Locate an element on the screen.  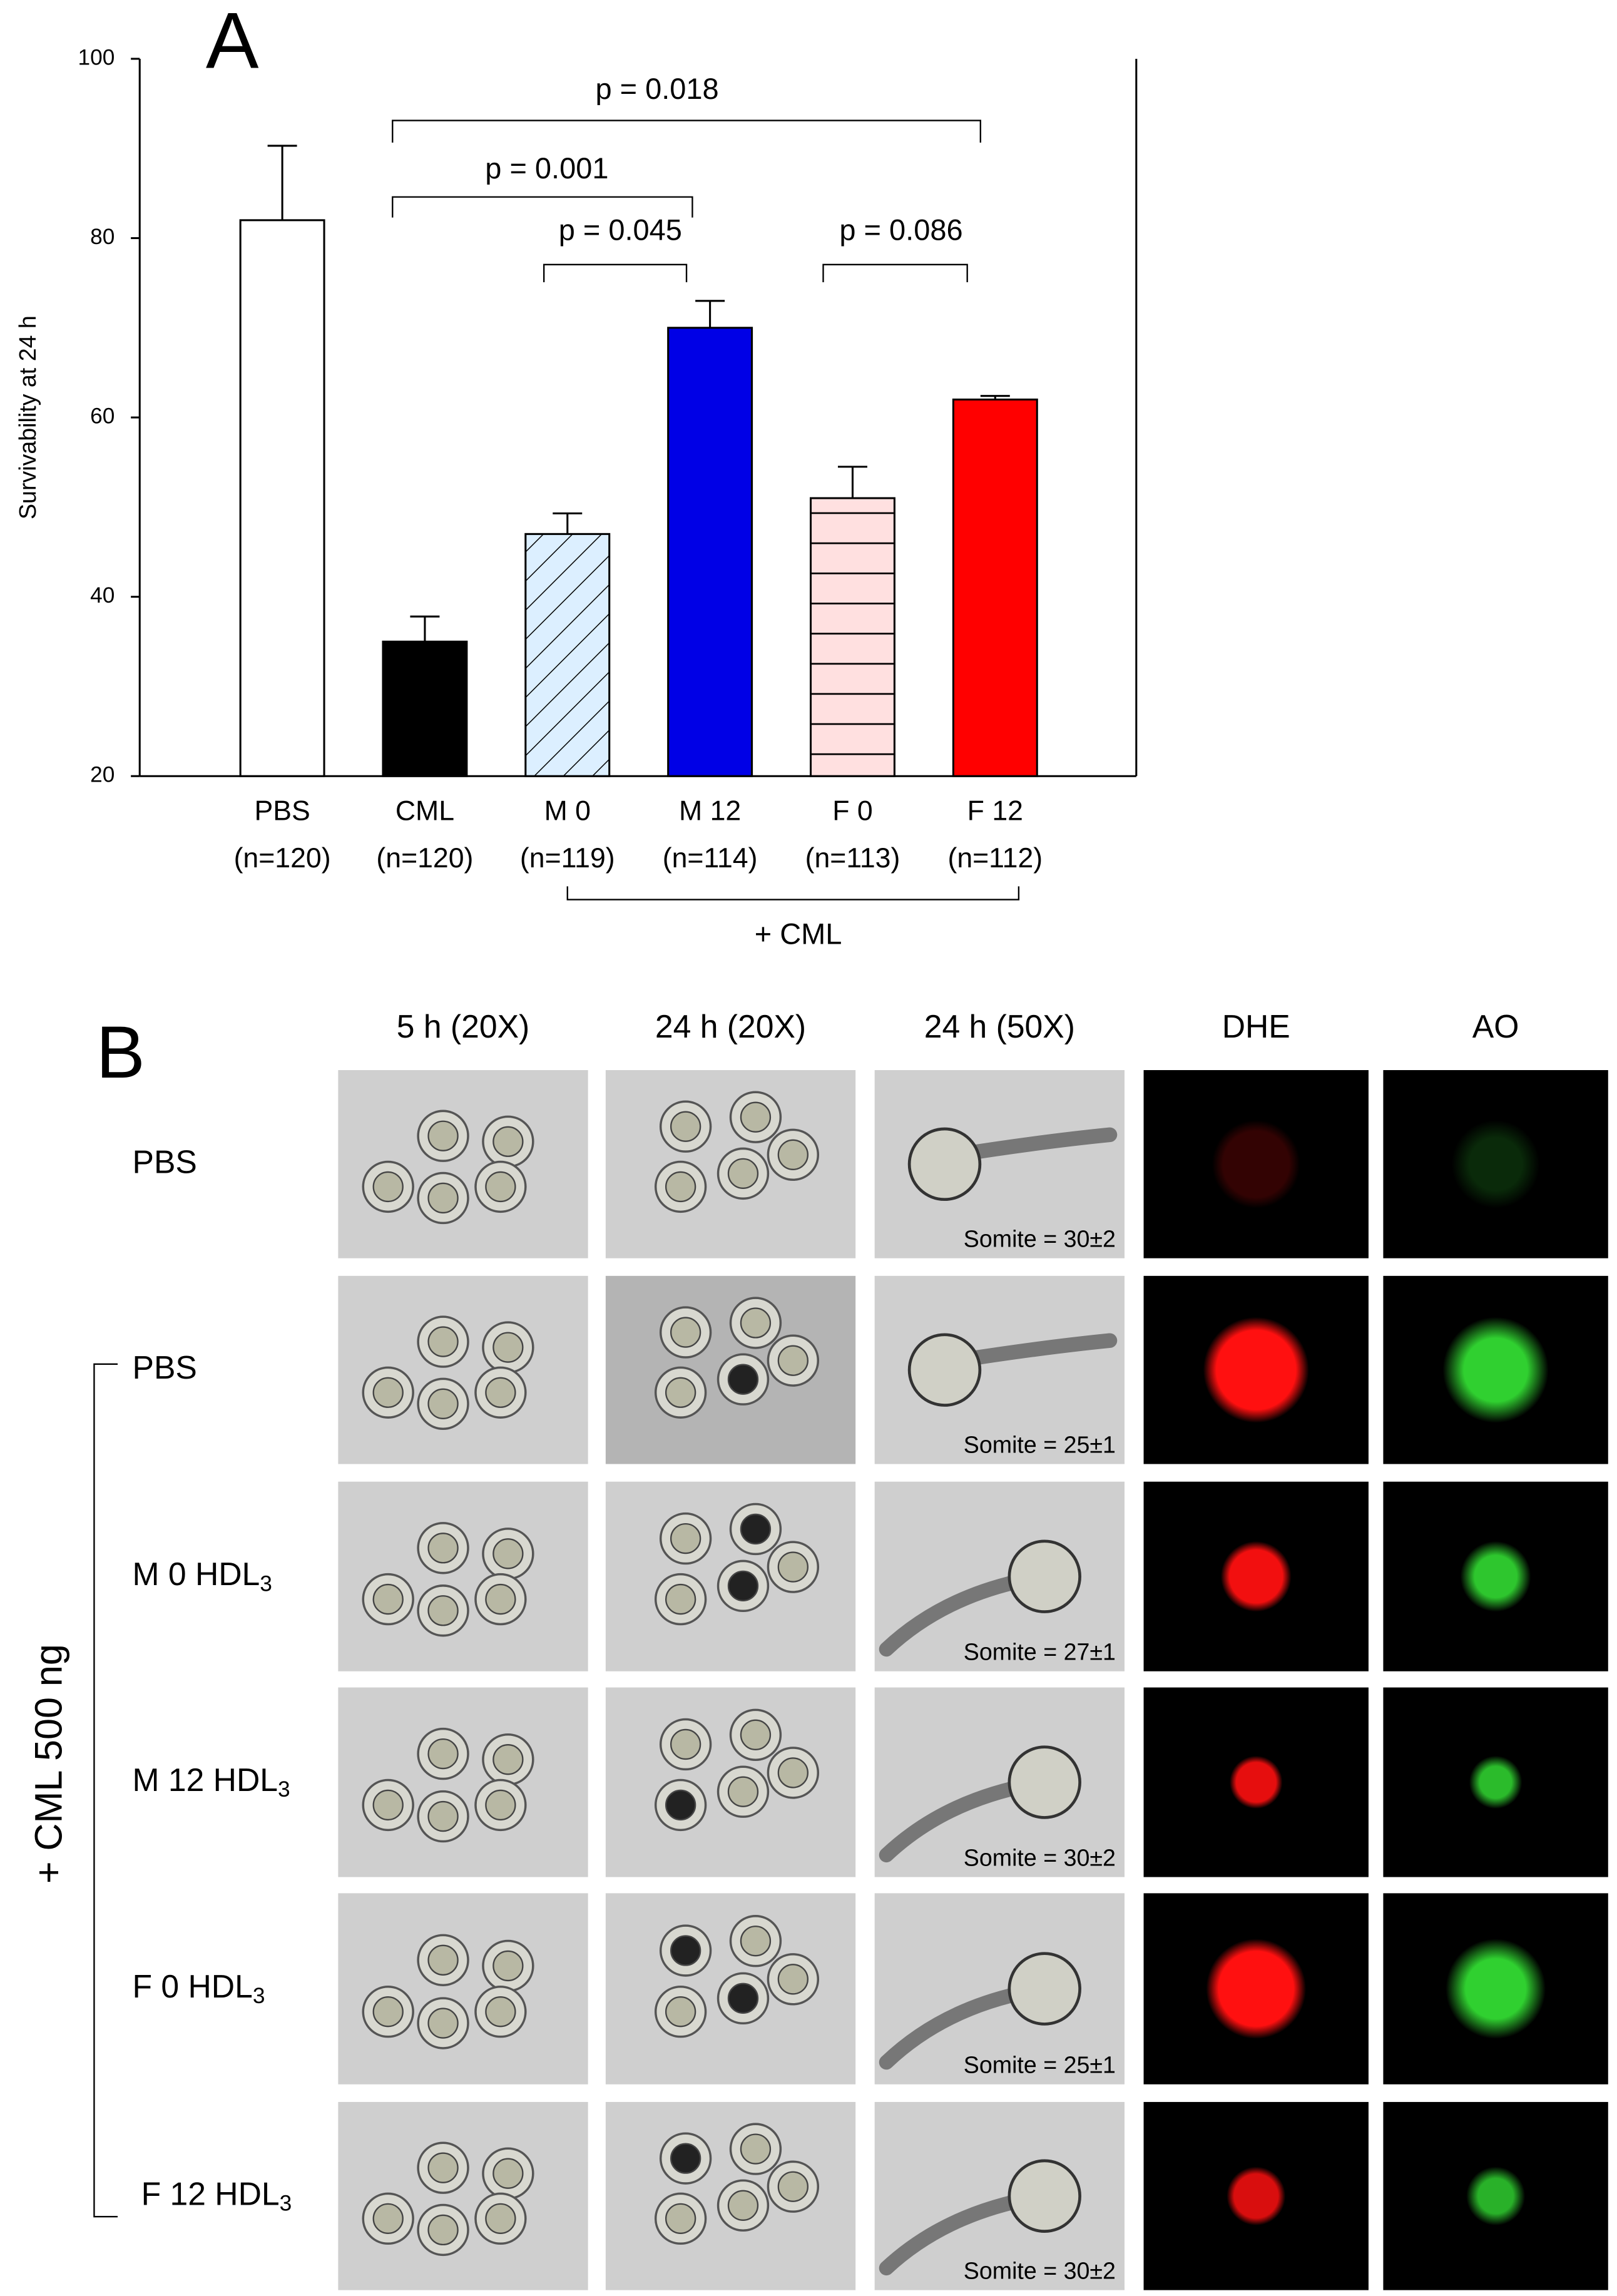
row-label: M 12 HDL3 is located at coordinates (211, 1782).